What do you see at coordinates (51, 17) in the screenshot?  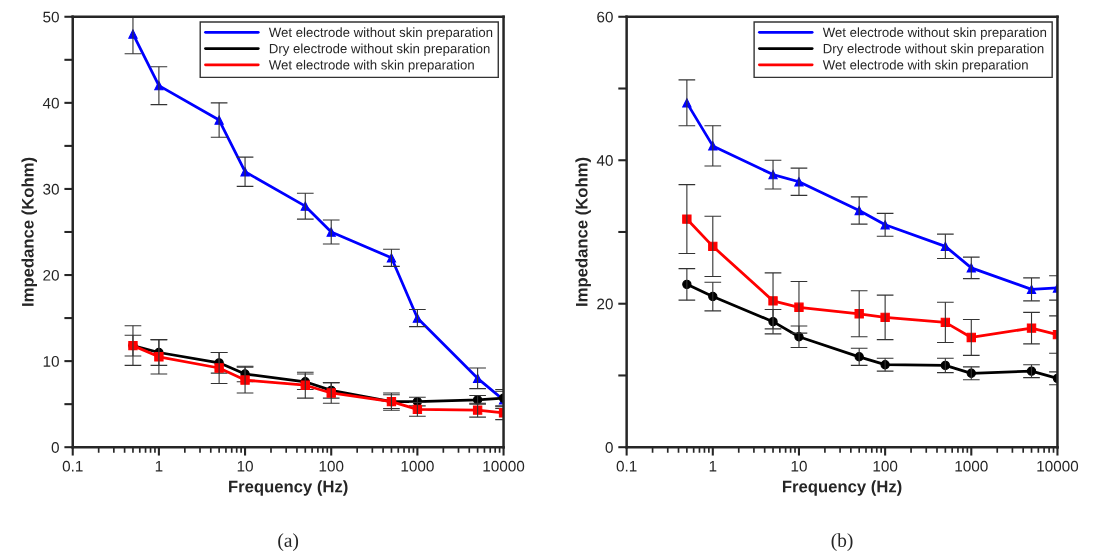 I see `y-tick-label: 50` at bounding box center [51, 17].